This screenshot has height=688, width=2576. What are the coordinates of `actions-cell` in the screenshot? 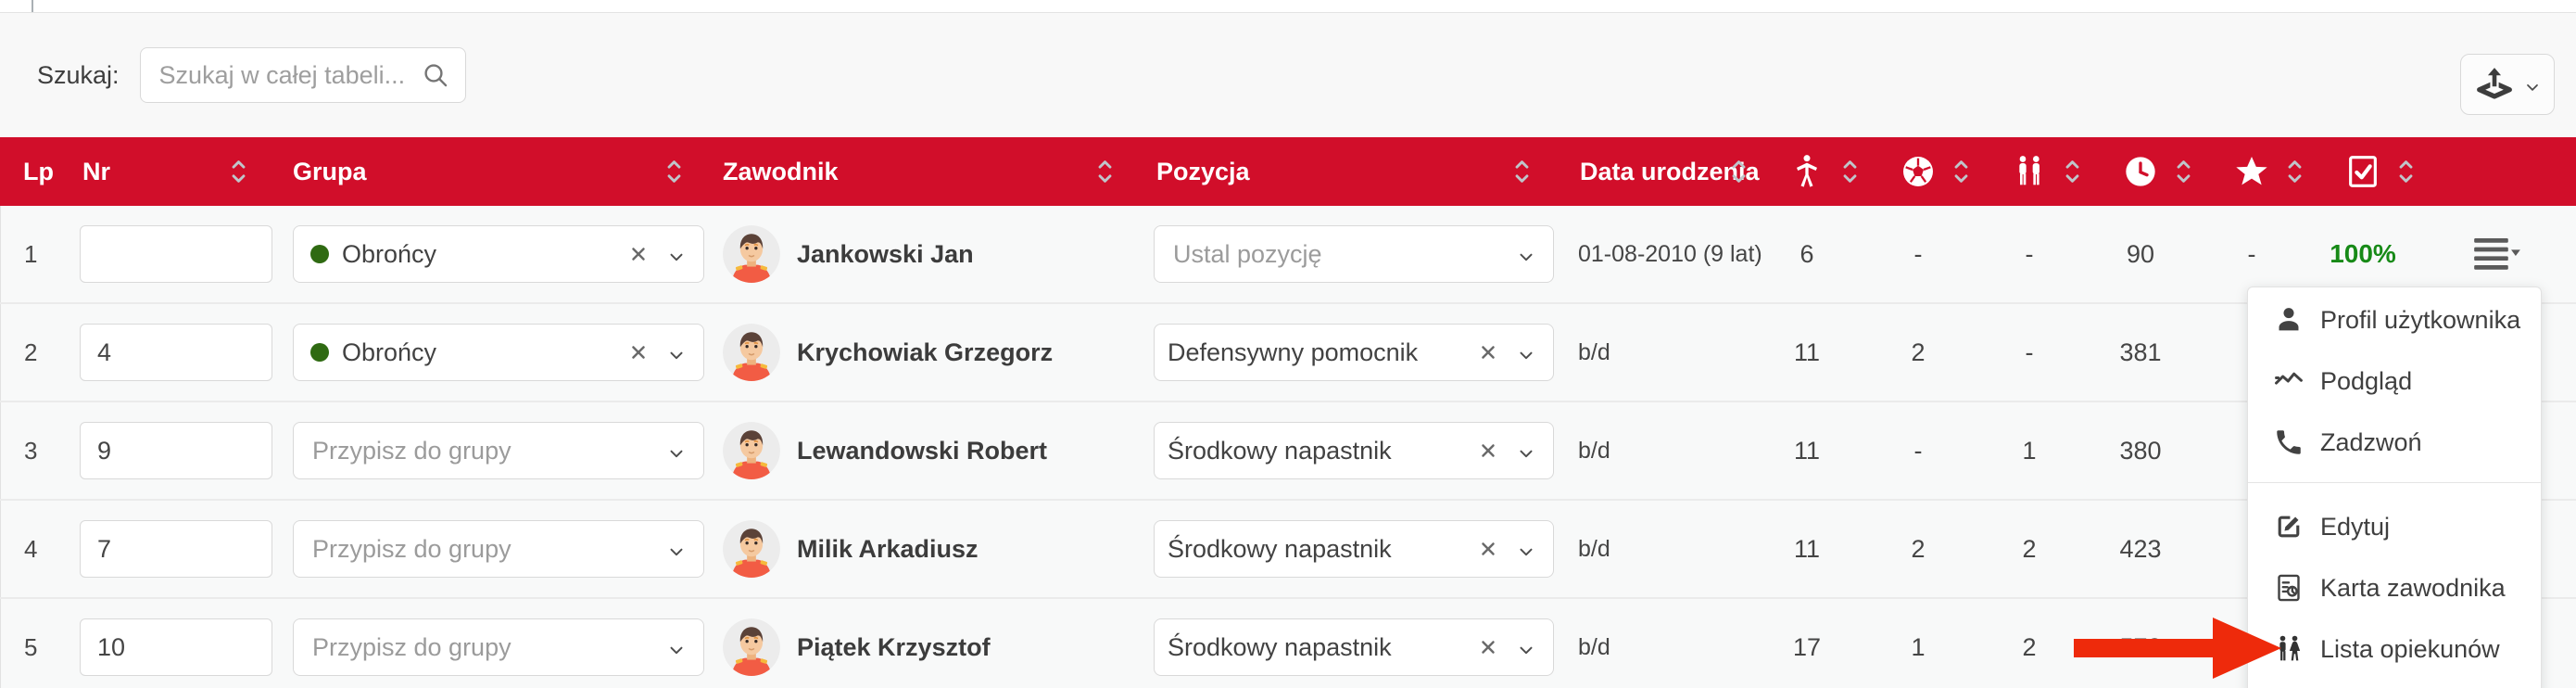 It's located at (2497, 254).